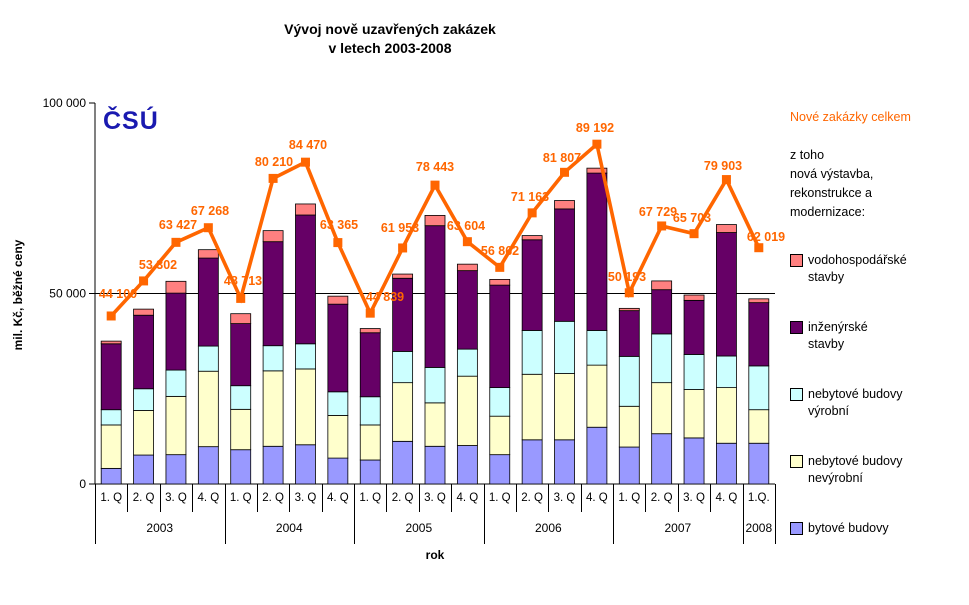  What do you see at coordinates (562, 158) in the screenshot?
I see `line-data-label: 81 807` at bounding box center [562, 158].